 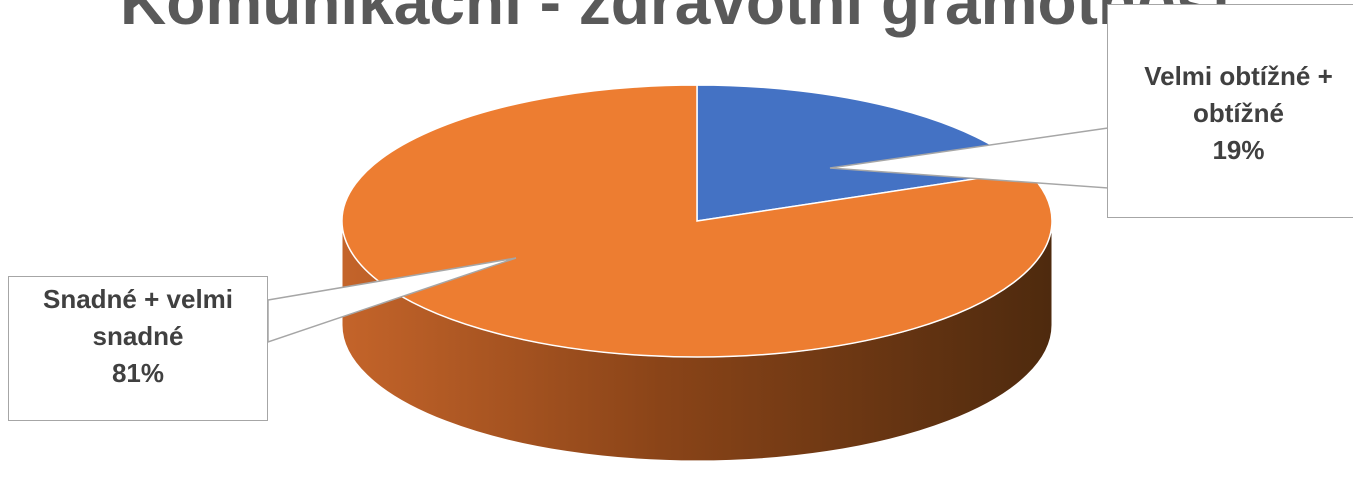 What do you see at coordinates (138, 336) in the screenshot?
I see `slice-2-label-line-2: snadné` at bounding box center [138, 336].